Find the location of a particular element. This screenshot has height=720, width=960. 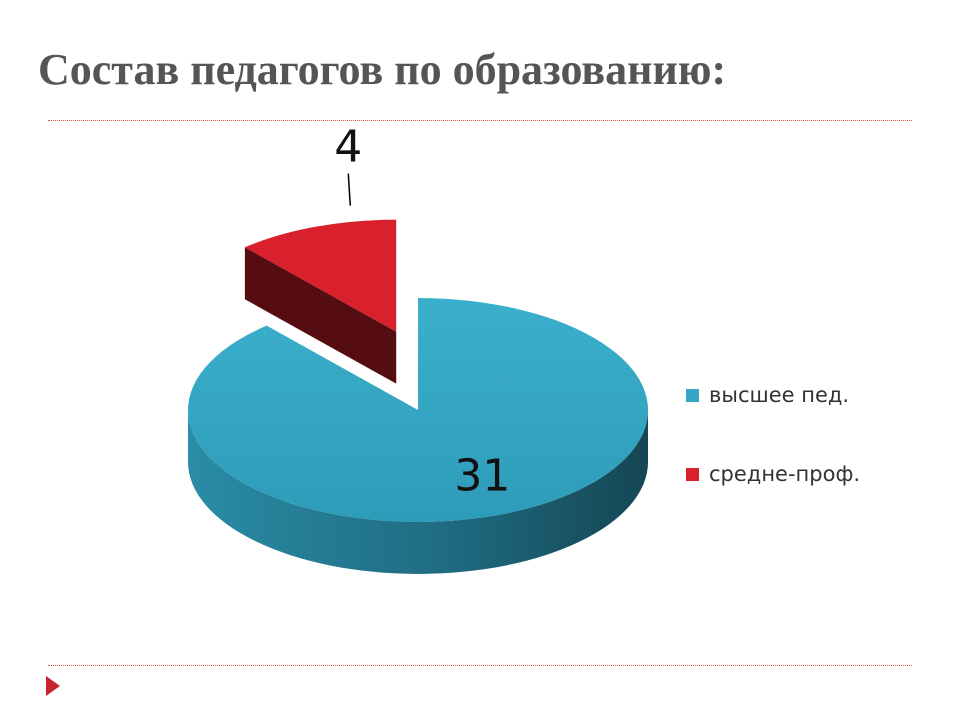

legend-label-secondary-prof: средне-проф. is located at coordinates (785, 474).